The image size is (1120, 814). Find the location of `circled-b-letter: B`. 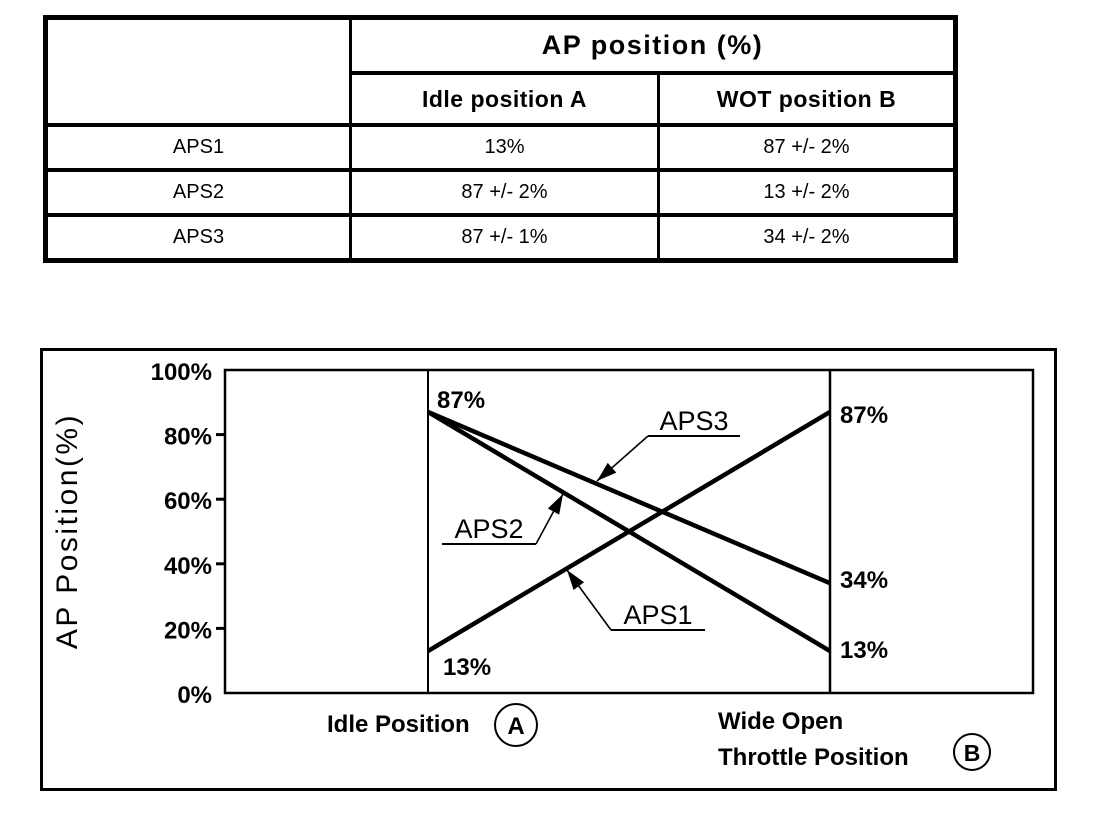

circled-b-letter: B is located at coordinates (972, 753).